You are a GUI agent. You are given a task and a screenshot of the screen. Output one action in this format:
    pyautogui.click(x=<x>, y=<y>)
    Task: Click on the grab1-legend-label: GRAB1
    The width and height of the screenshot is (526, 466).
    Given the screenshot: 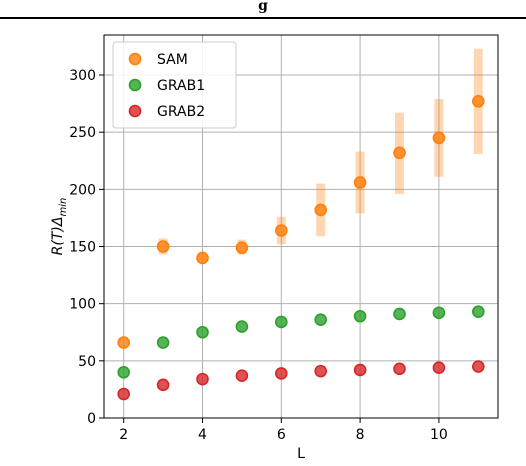 What is the action you would take?
    pyautogui.click(x=181, y=86)
    